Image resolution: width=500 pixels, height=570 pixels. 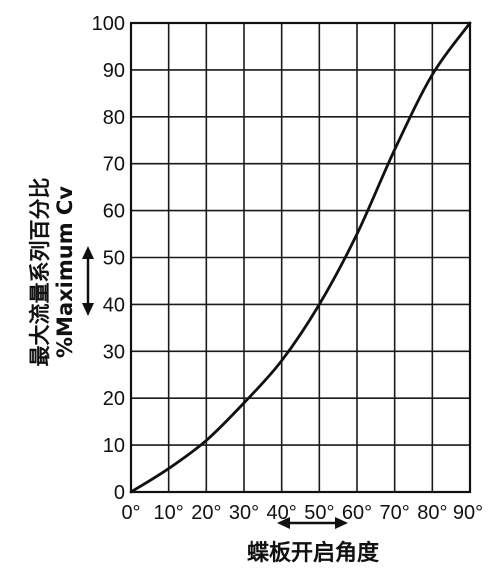 What do you see at coordinates (114, 71) in the screenshot?
I see `y-tick-label: 90` at bounding box center [114, 71].